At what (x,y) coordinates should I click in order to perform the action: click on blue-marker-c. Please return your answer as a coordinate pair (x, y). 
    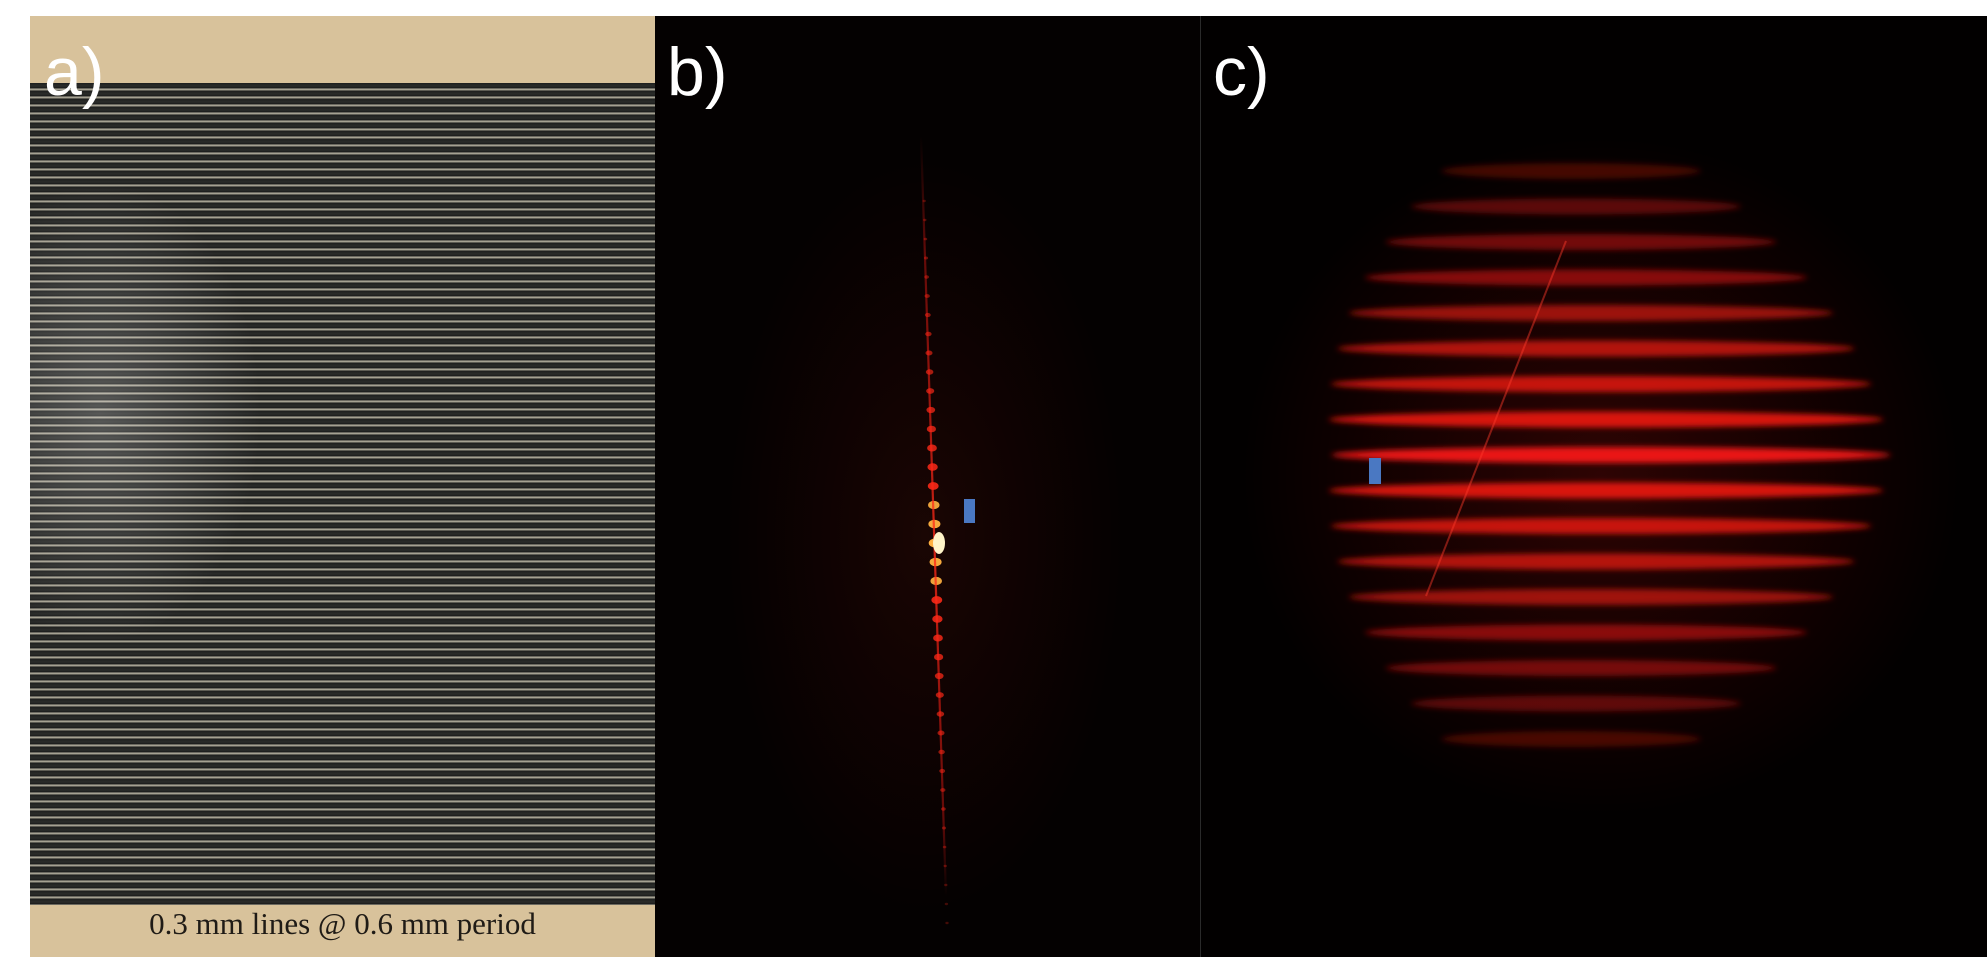
    Looking at the image, I should click on (1375, 471).